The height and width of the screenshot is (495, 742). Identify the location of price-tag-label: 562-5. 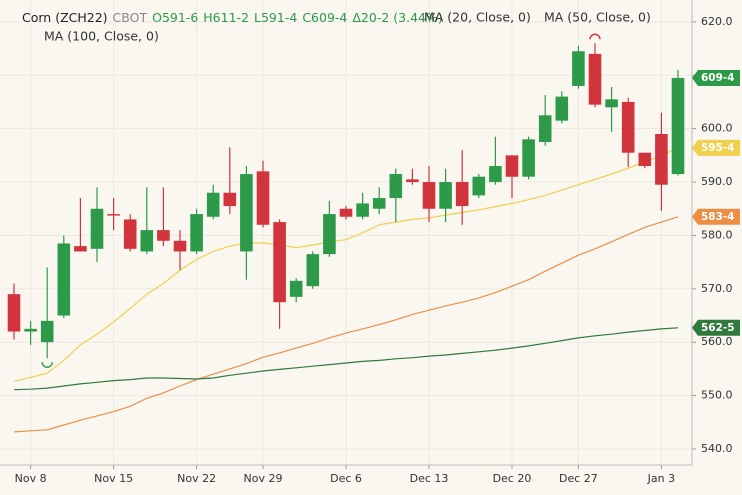
(718, 328).